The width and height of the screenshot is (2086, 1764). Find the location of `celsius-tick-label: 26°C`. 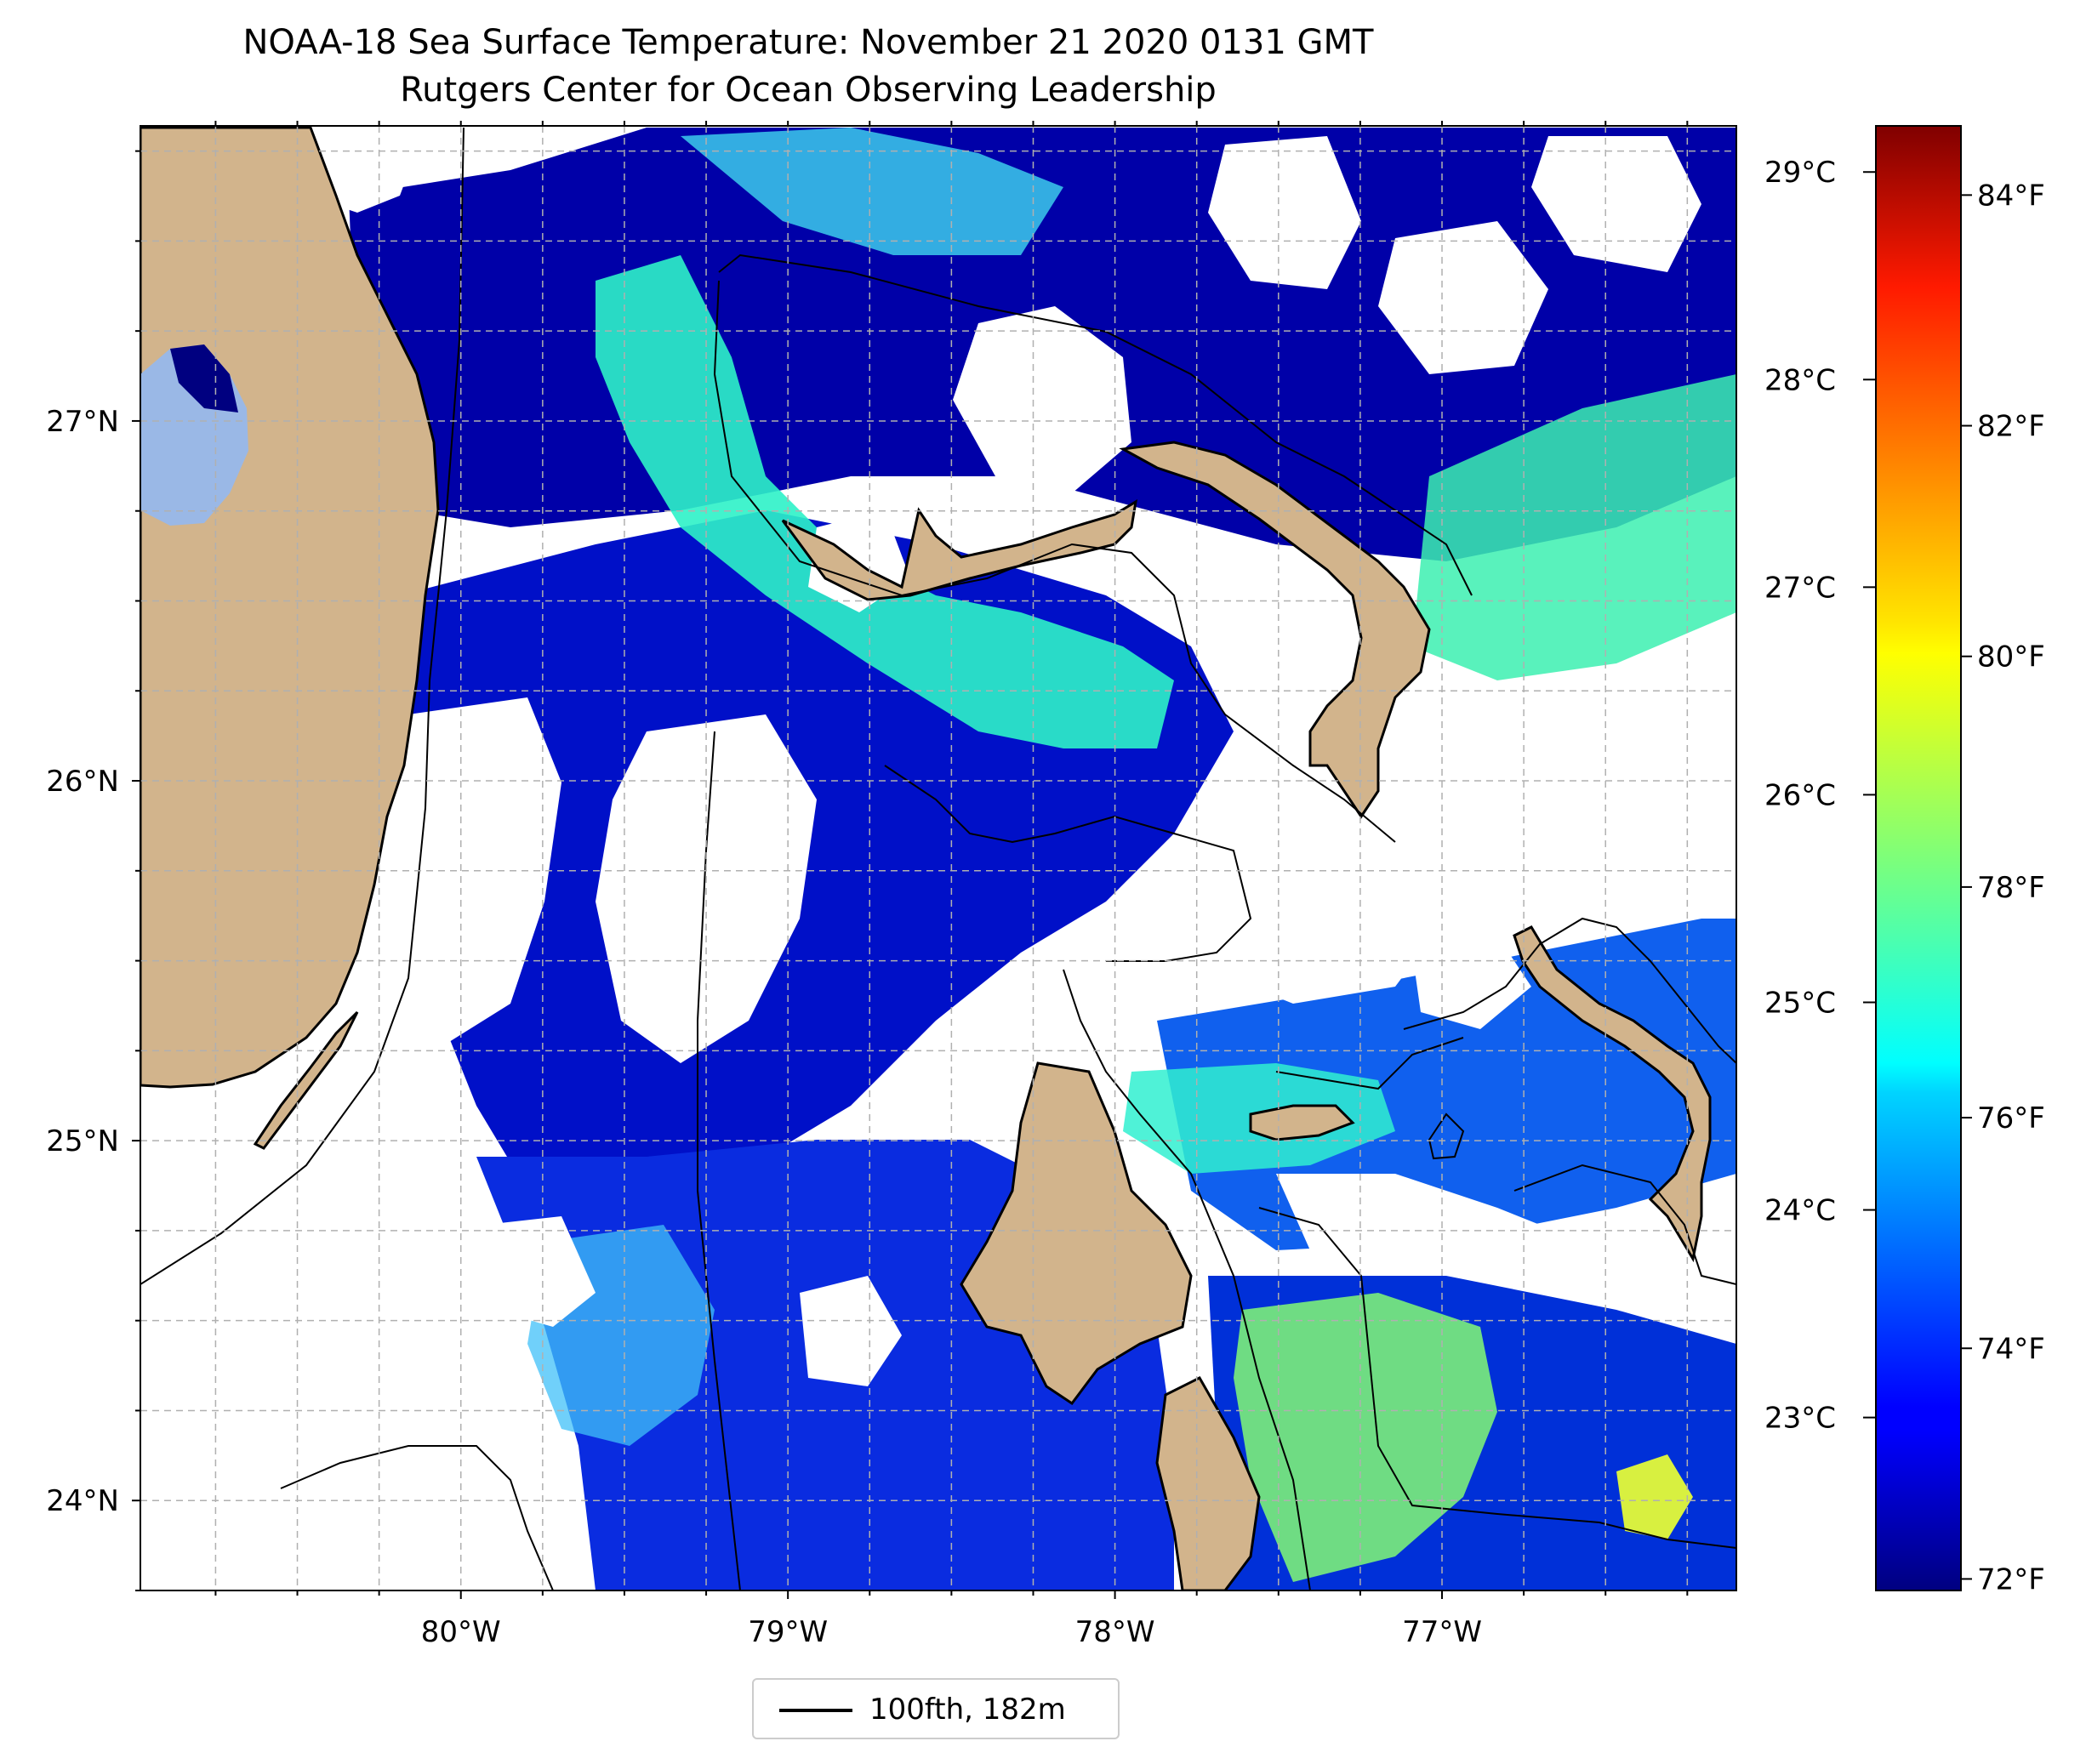

celsius-tick-label: 26°C is located at coordinates (1800, 795).